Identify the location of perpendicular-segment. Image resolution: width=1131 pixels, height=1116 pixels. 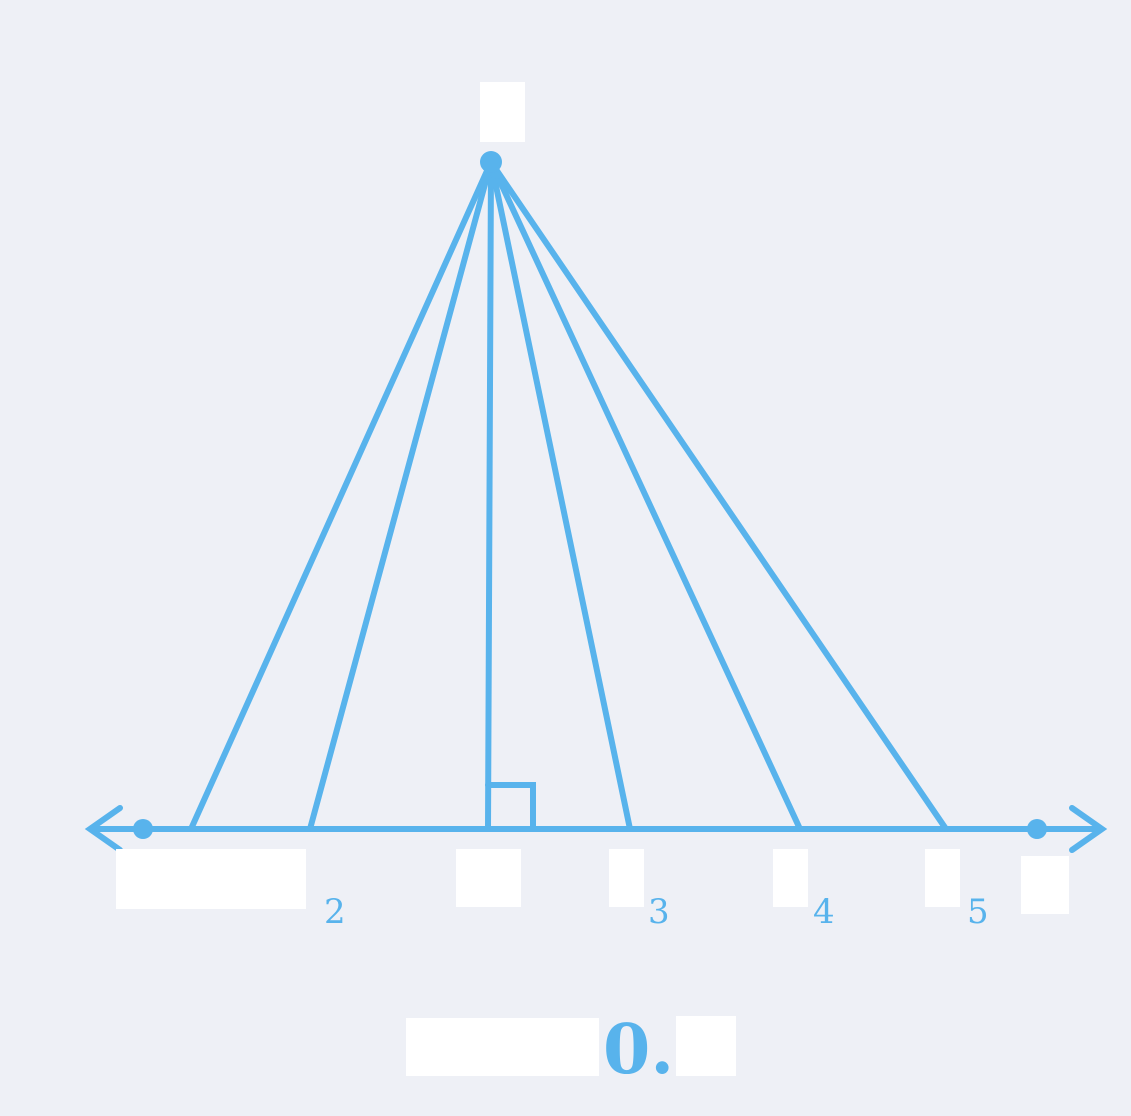
(489, 495).